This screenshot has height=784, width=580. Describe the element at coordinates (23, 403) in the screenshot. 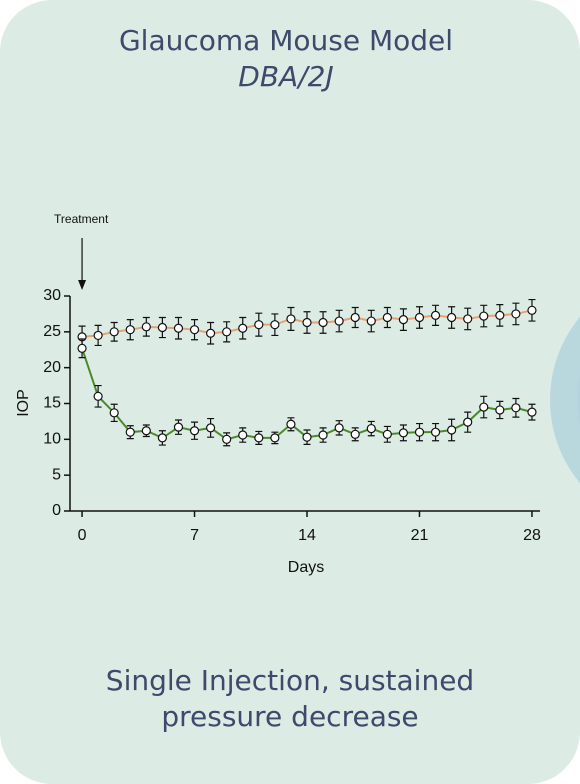

I see `y-axis-label: IOP` at that location.